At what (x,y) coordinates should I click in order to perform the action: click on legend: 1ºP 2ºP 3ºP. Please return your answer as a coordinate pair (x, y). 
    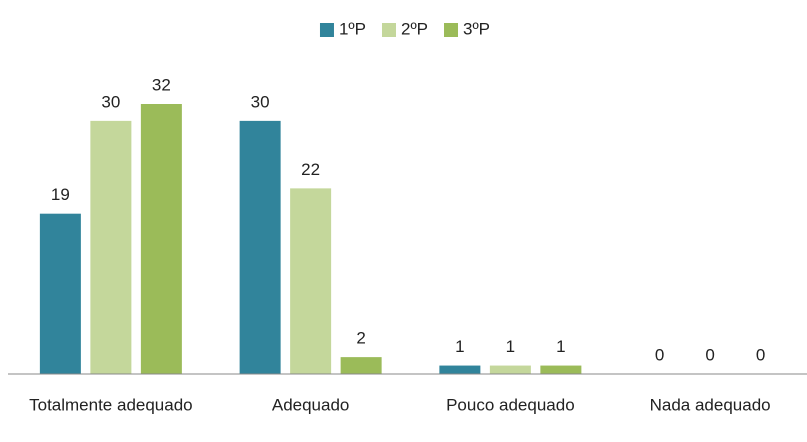
    Looking at the image, I should click on (404, 28).